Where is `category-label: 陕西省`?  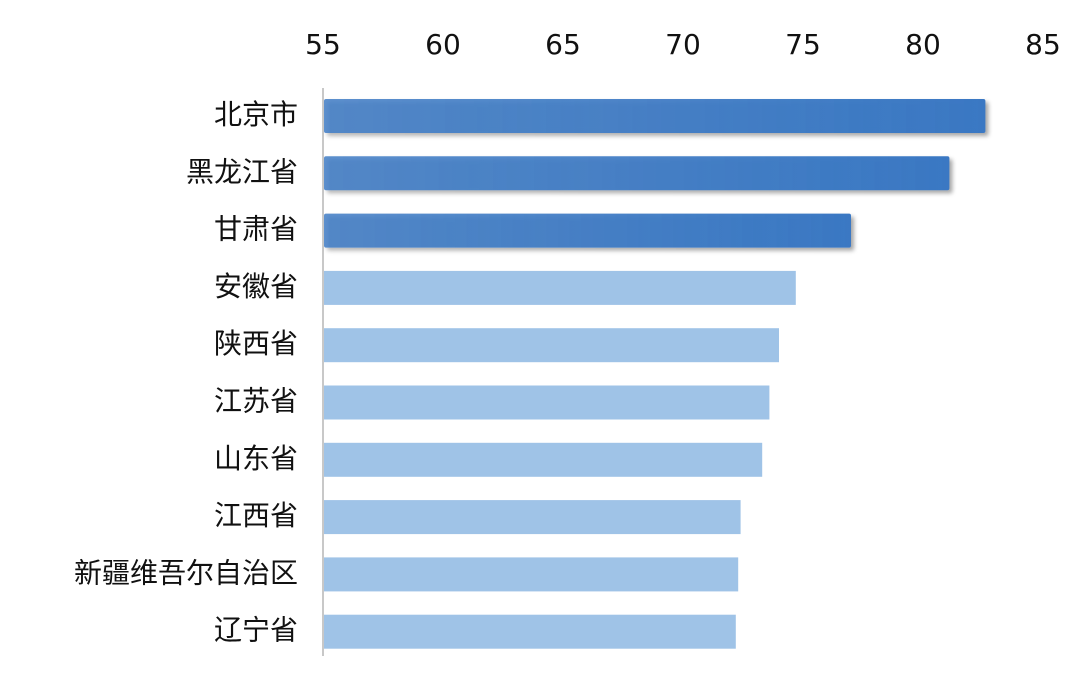
category-label: 陕西省 is located at coordinates (256, 343).